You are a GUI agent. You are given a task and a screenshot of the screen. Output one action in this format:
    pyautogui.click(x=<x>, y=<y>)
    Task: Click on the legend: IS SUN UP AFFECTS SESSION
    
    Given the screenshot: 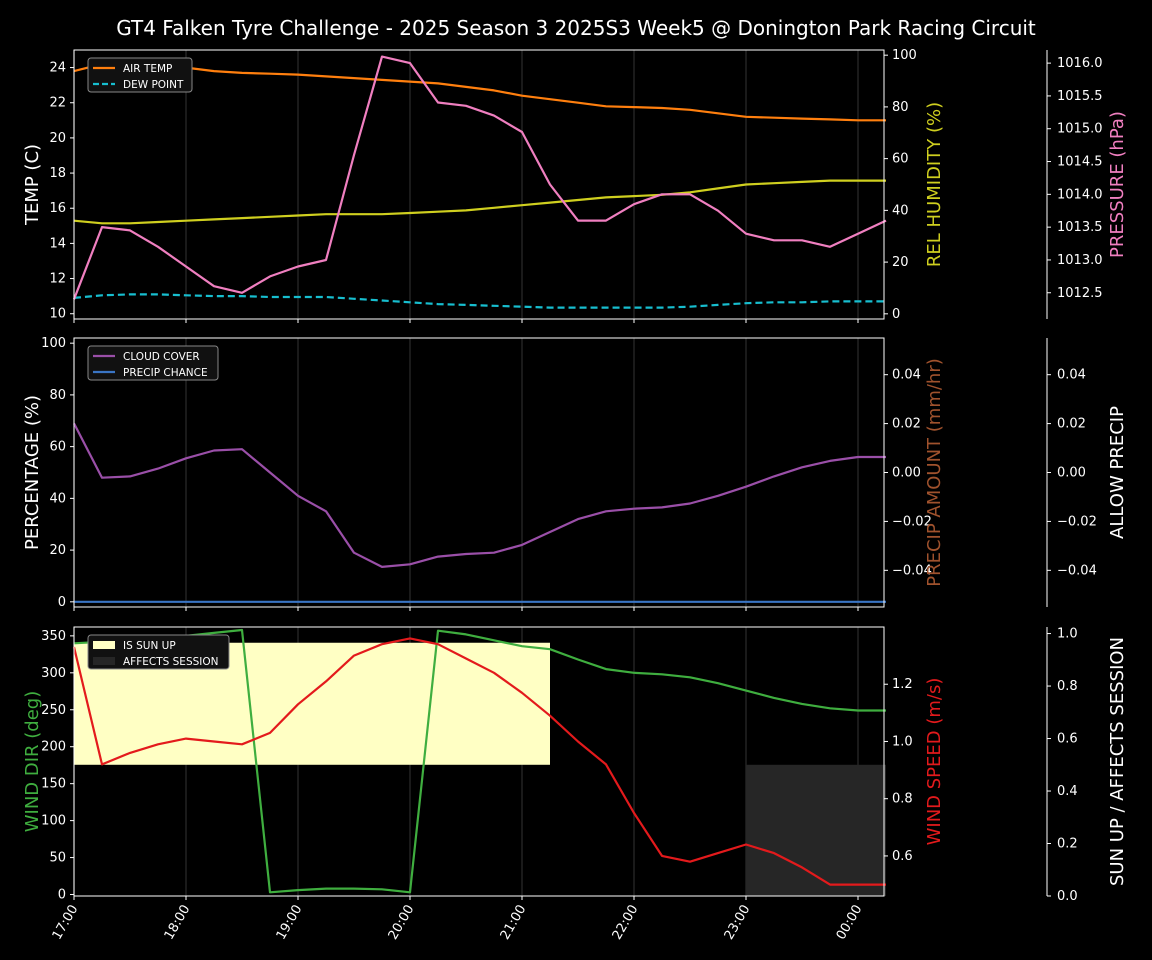 What is the action you would take?
    pyautogui.click(x=158, y=652)
    